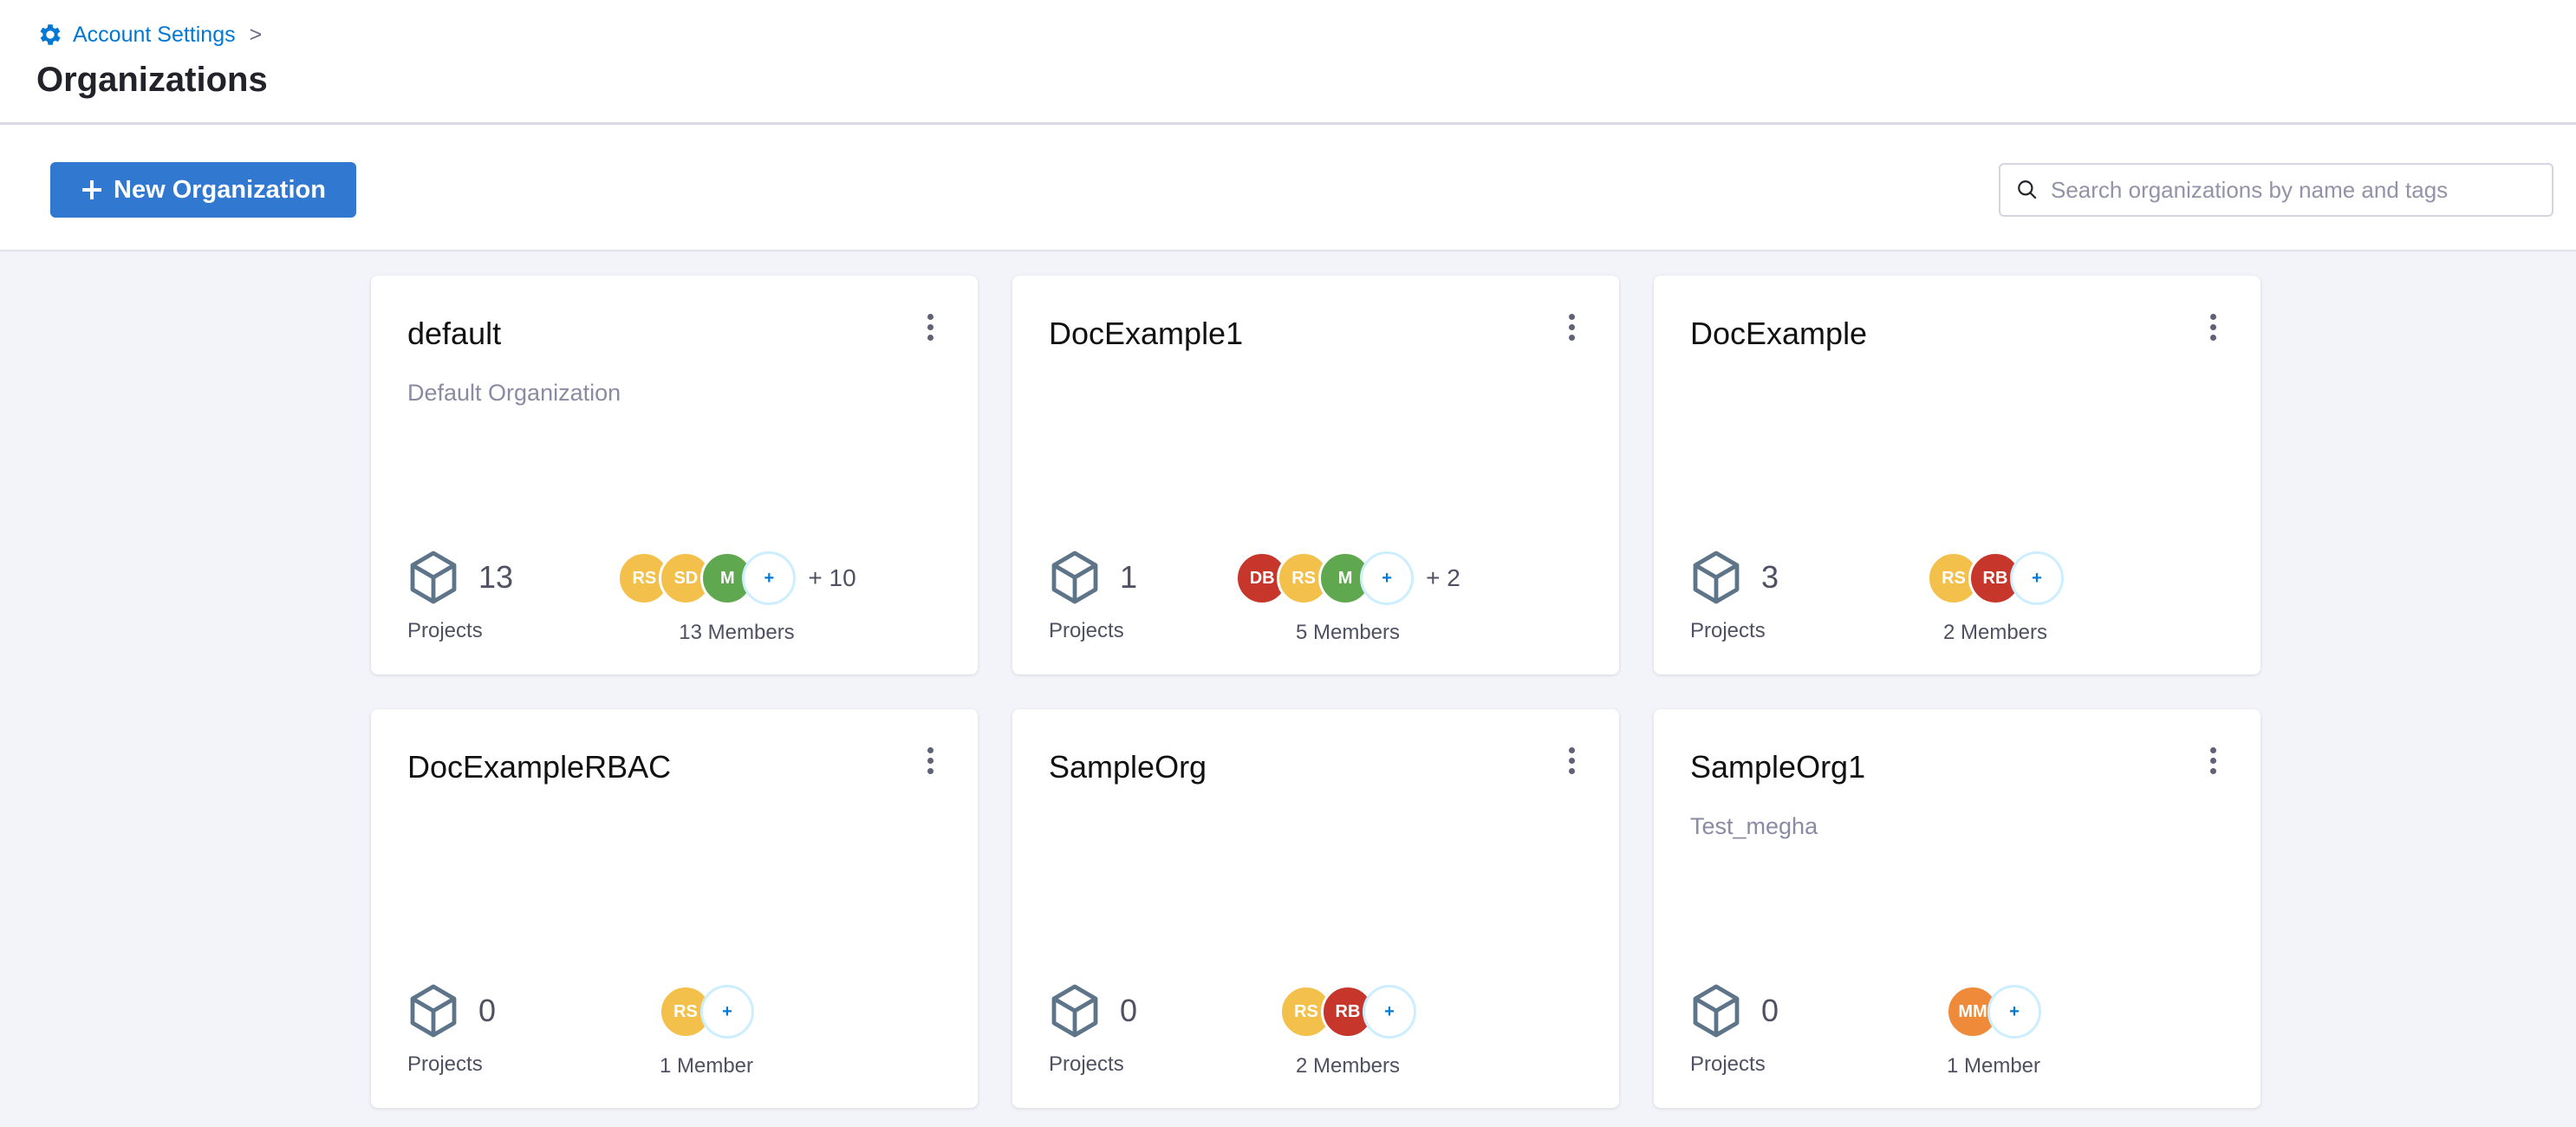  I want to click on organization-description: Default Organization, so click(514, 393).